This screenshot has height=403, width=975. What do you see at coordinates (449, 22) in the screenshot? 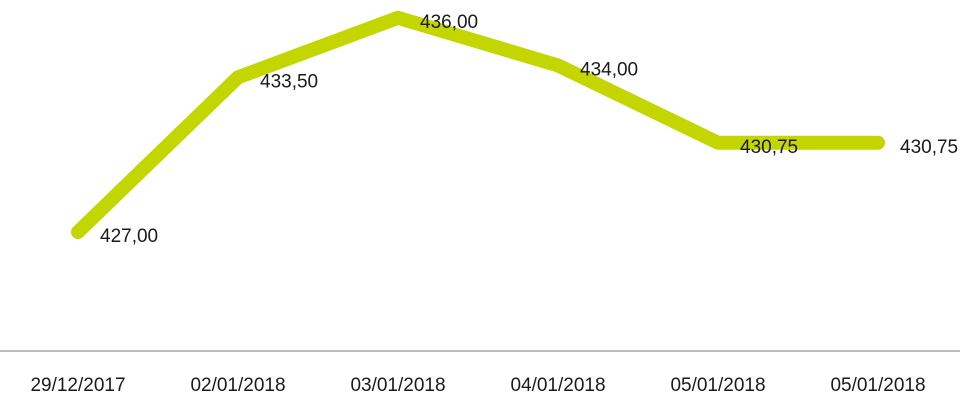
I see `data-label: 436,00` at bounding box center [449, 22].